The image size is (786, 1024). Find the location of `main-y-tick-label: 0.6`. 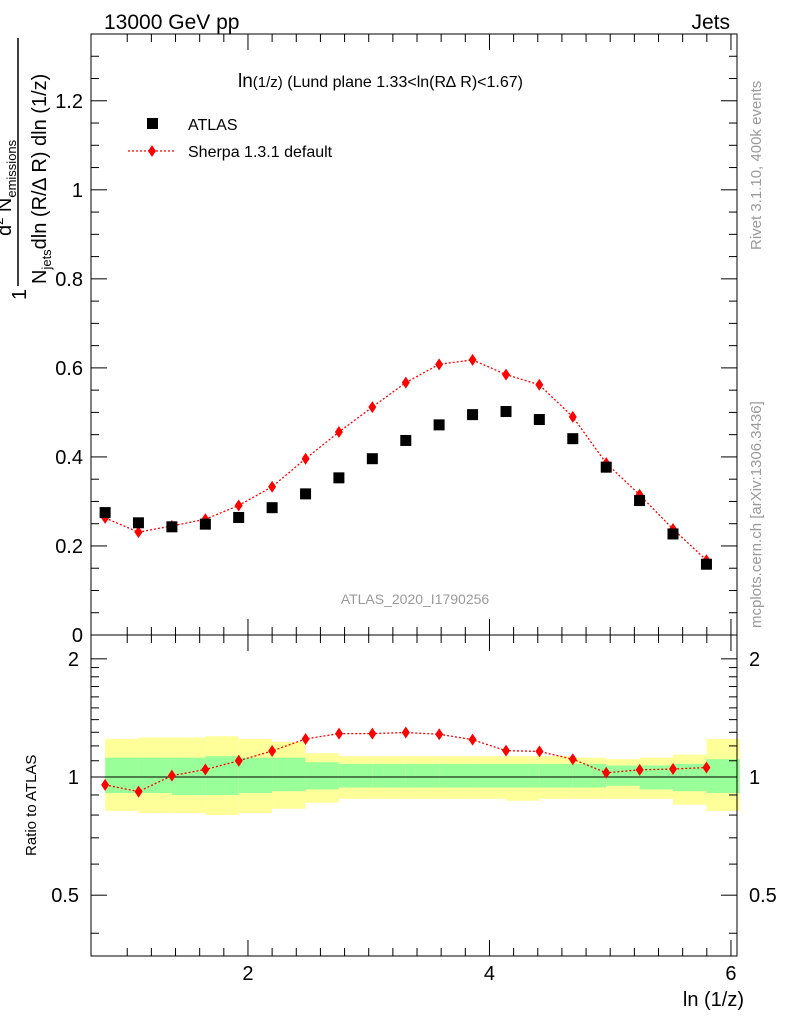

main-y-tick-label: 0.6 is located at coordinates (69, 369).